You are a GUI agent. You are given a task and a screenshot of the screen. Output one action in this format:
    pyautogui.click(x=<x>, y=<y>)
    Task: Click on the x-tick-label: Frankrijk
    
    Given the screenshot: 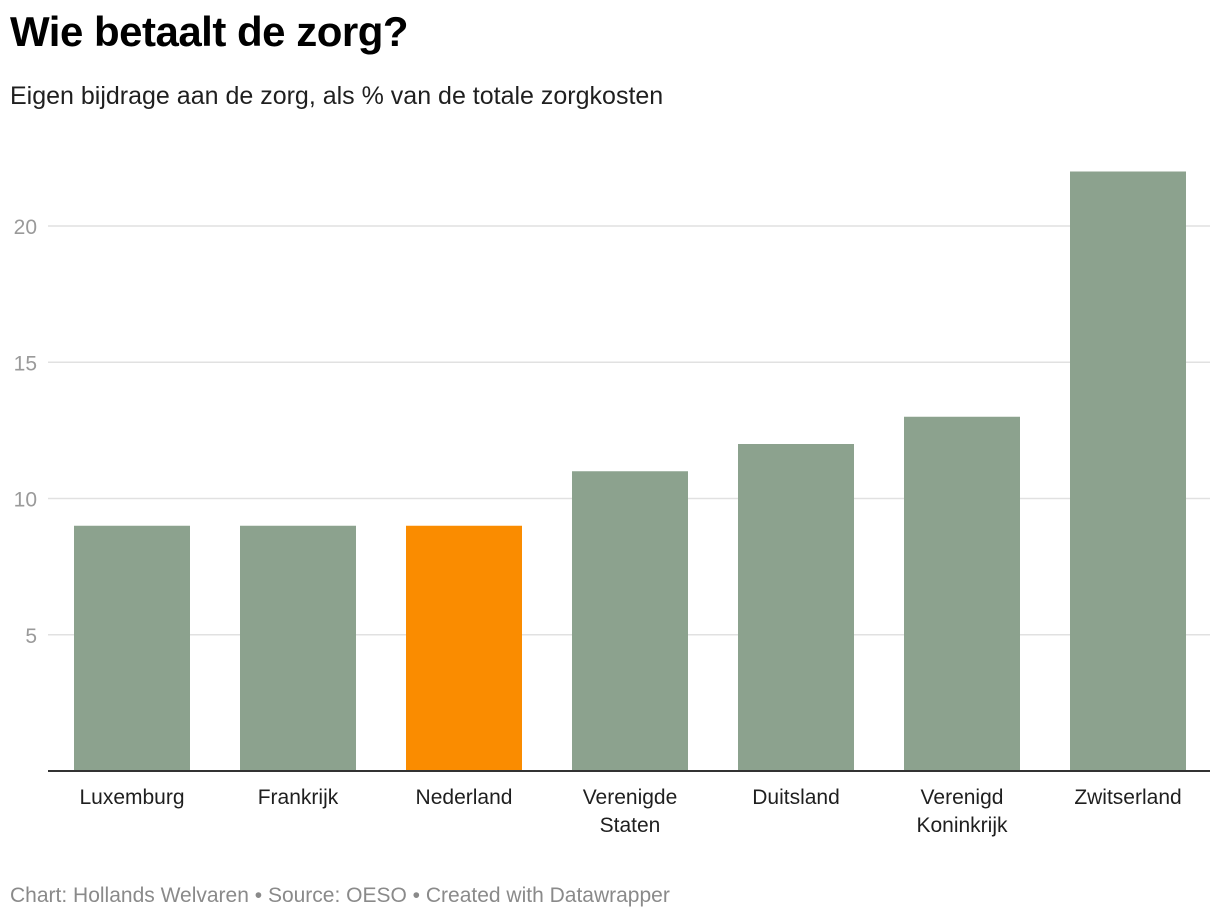 What is the action you would take?
    pyautogui.click(x=298, y=797)
    